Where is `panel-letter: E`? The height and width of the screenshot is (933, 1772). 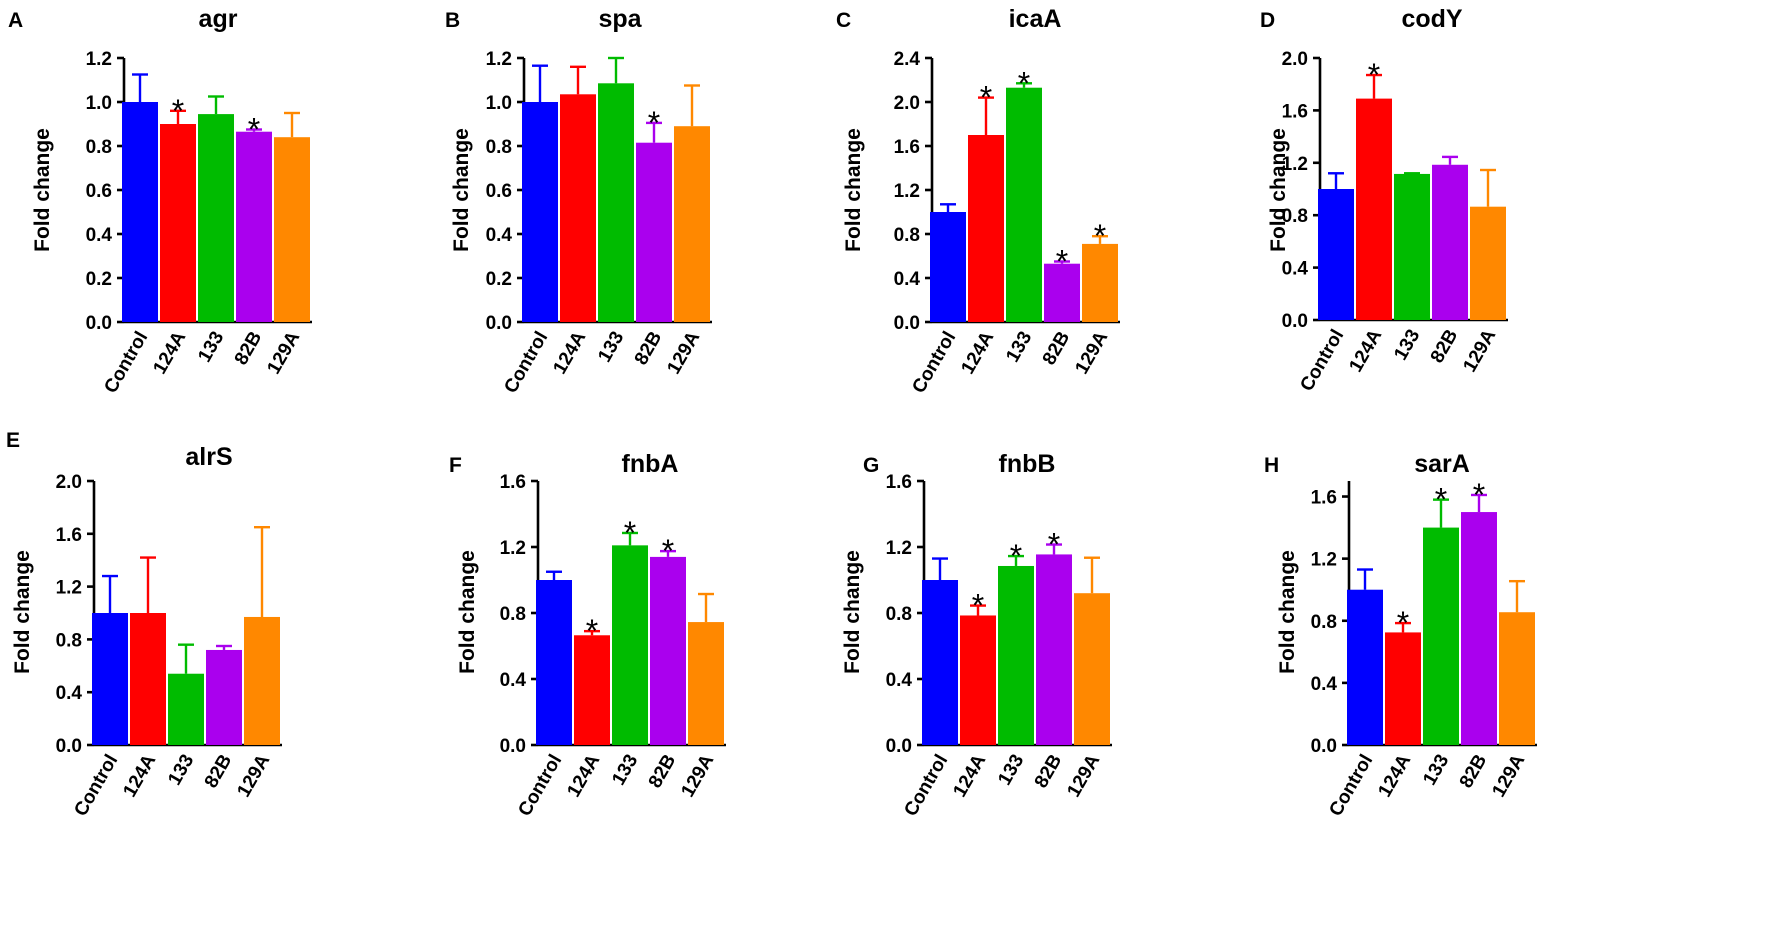 panel-letter: E is located at coordinates (13, 440).